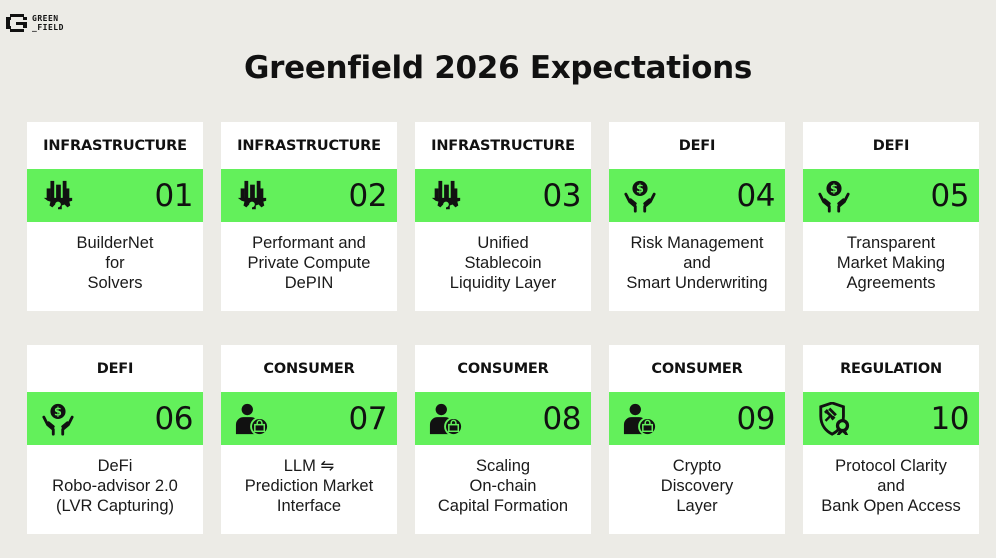 This screenshot has height=558, width=996. What do you see at coordinates (503, 262) in the screenshot?
I see `card-description-line: Stablecoin` at bounding box center [503, 262].